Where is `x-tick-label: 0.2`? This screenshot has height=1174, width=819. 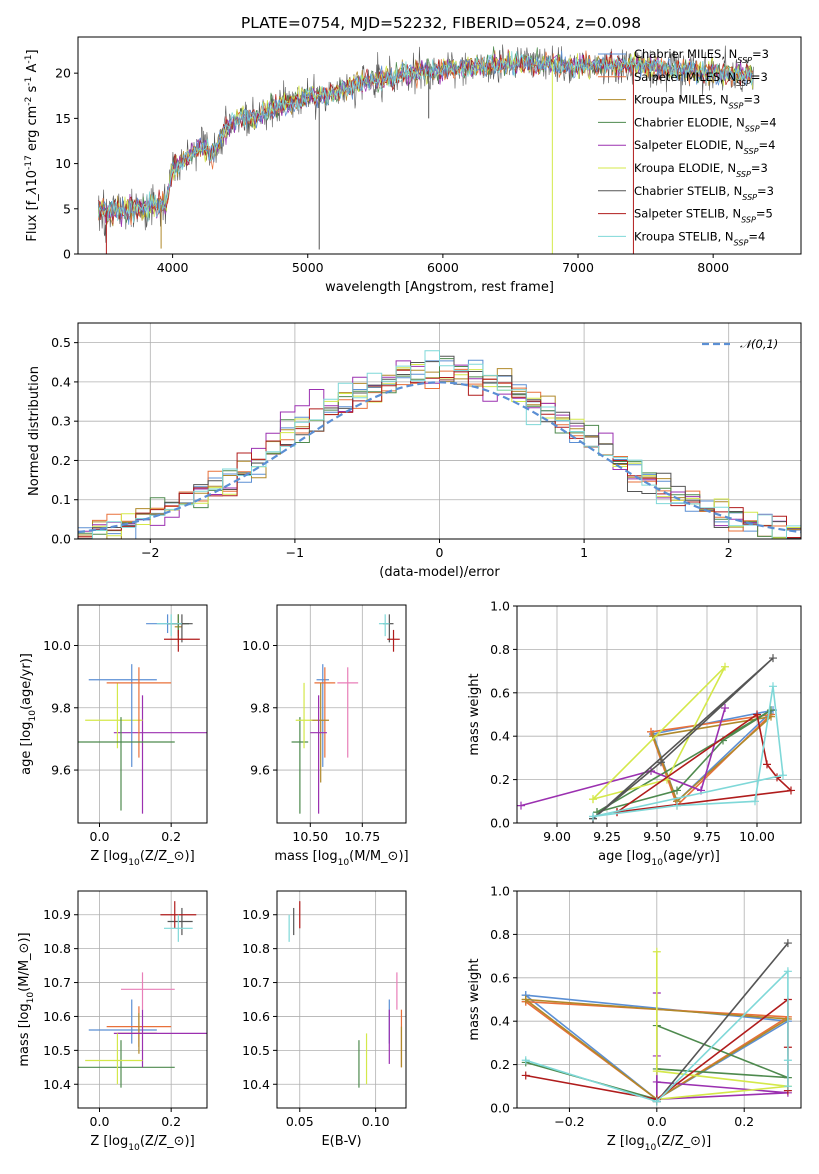 x-tick-label: 0.2 is located at coordinates (171, 1121).